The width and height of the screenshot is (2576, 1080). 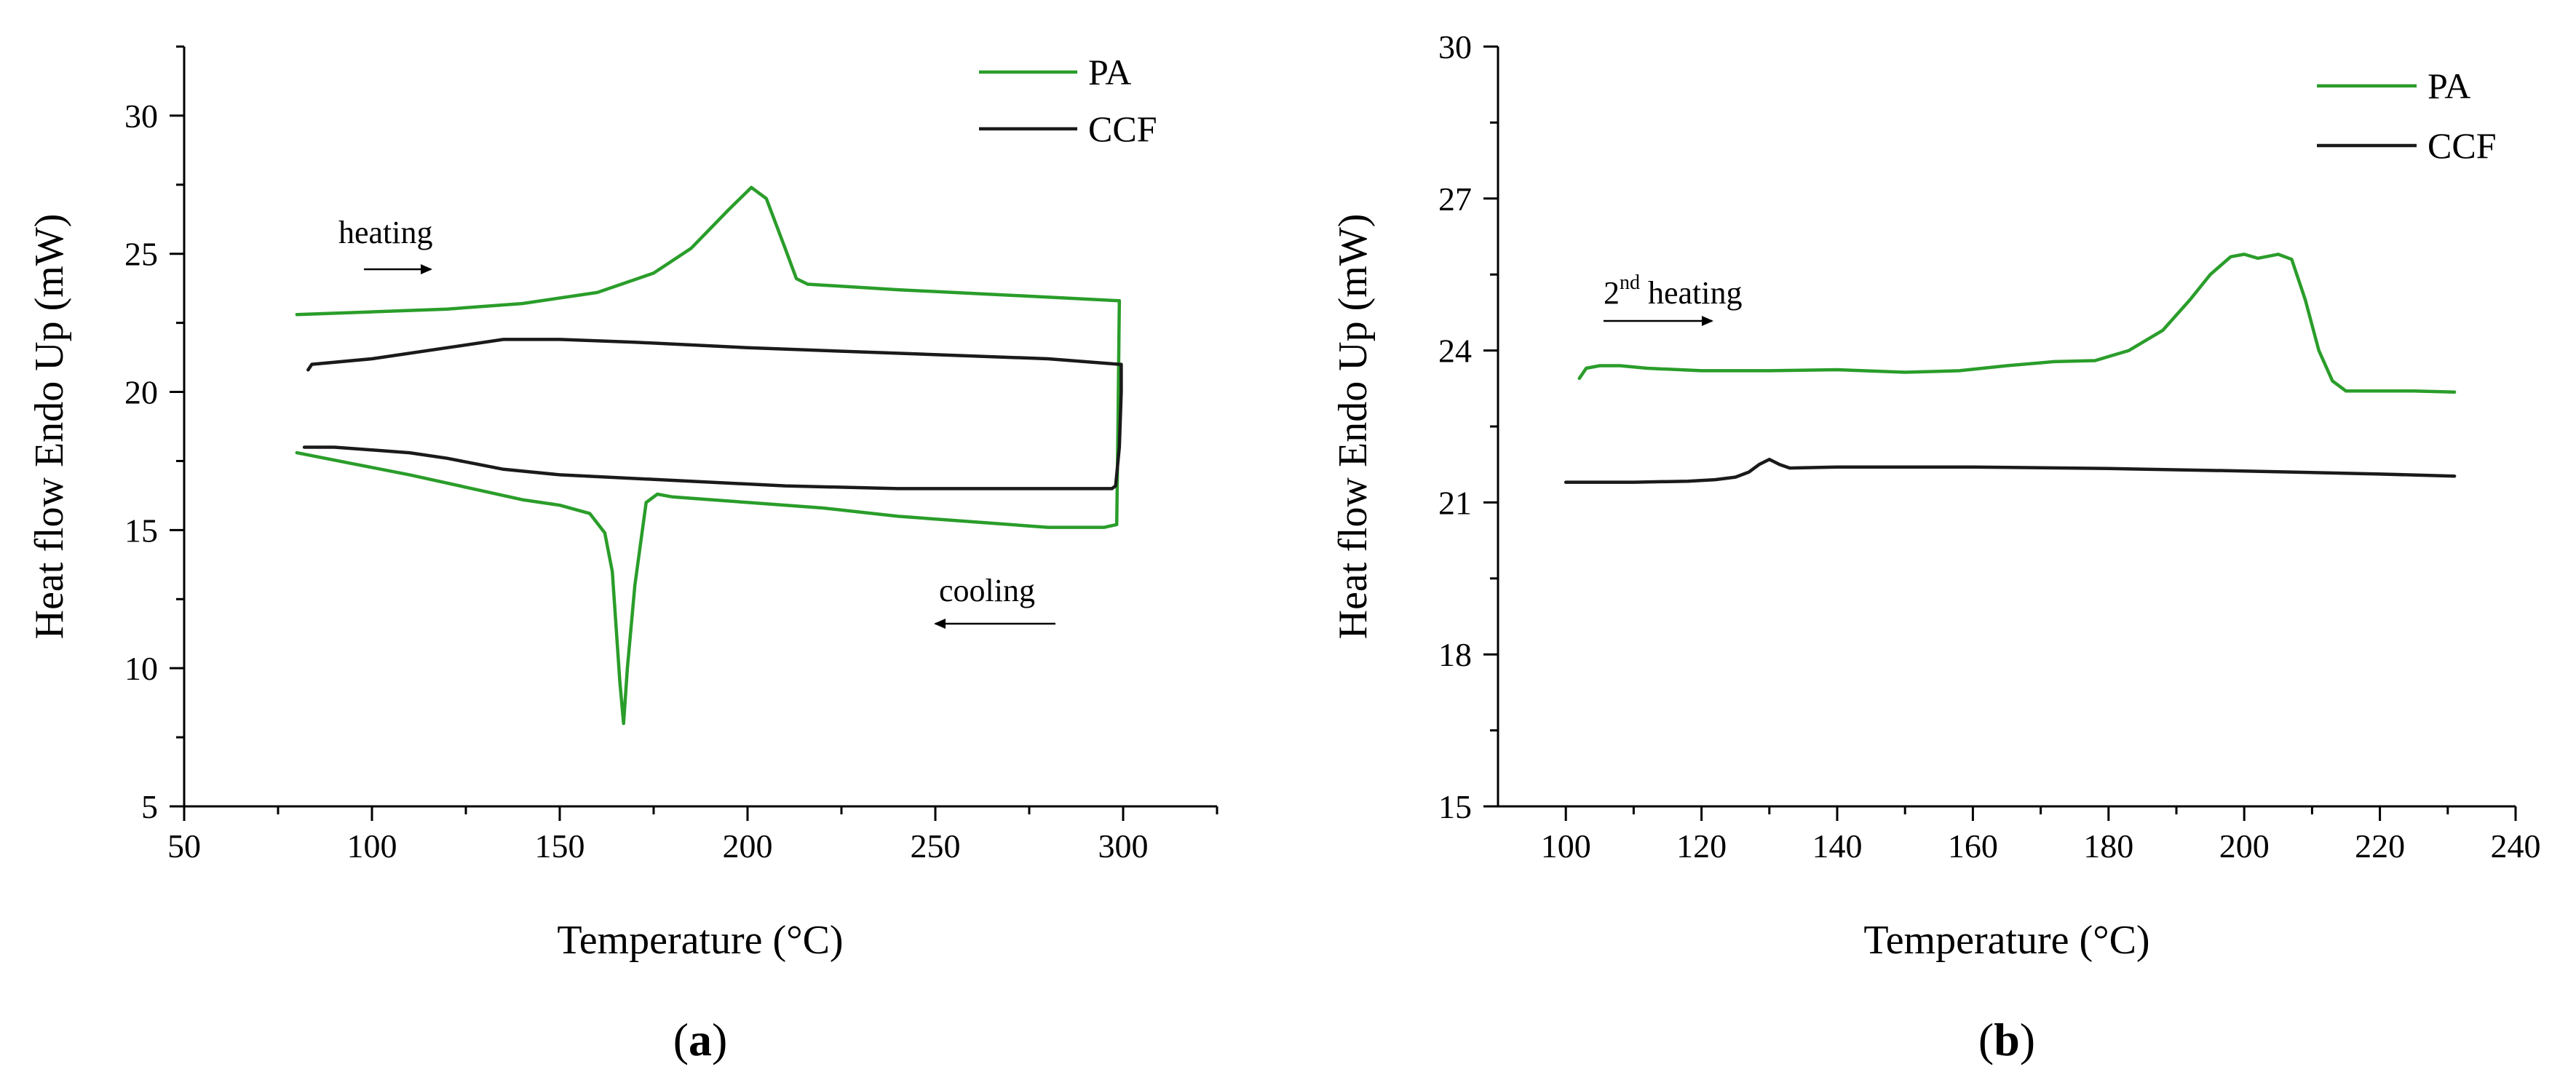 I want to click on series-pa-line, so click(x=2017, y=323).